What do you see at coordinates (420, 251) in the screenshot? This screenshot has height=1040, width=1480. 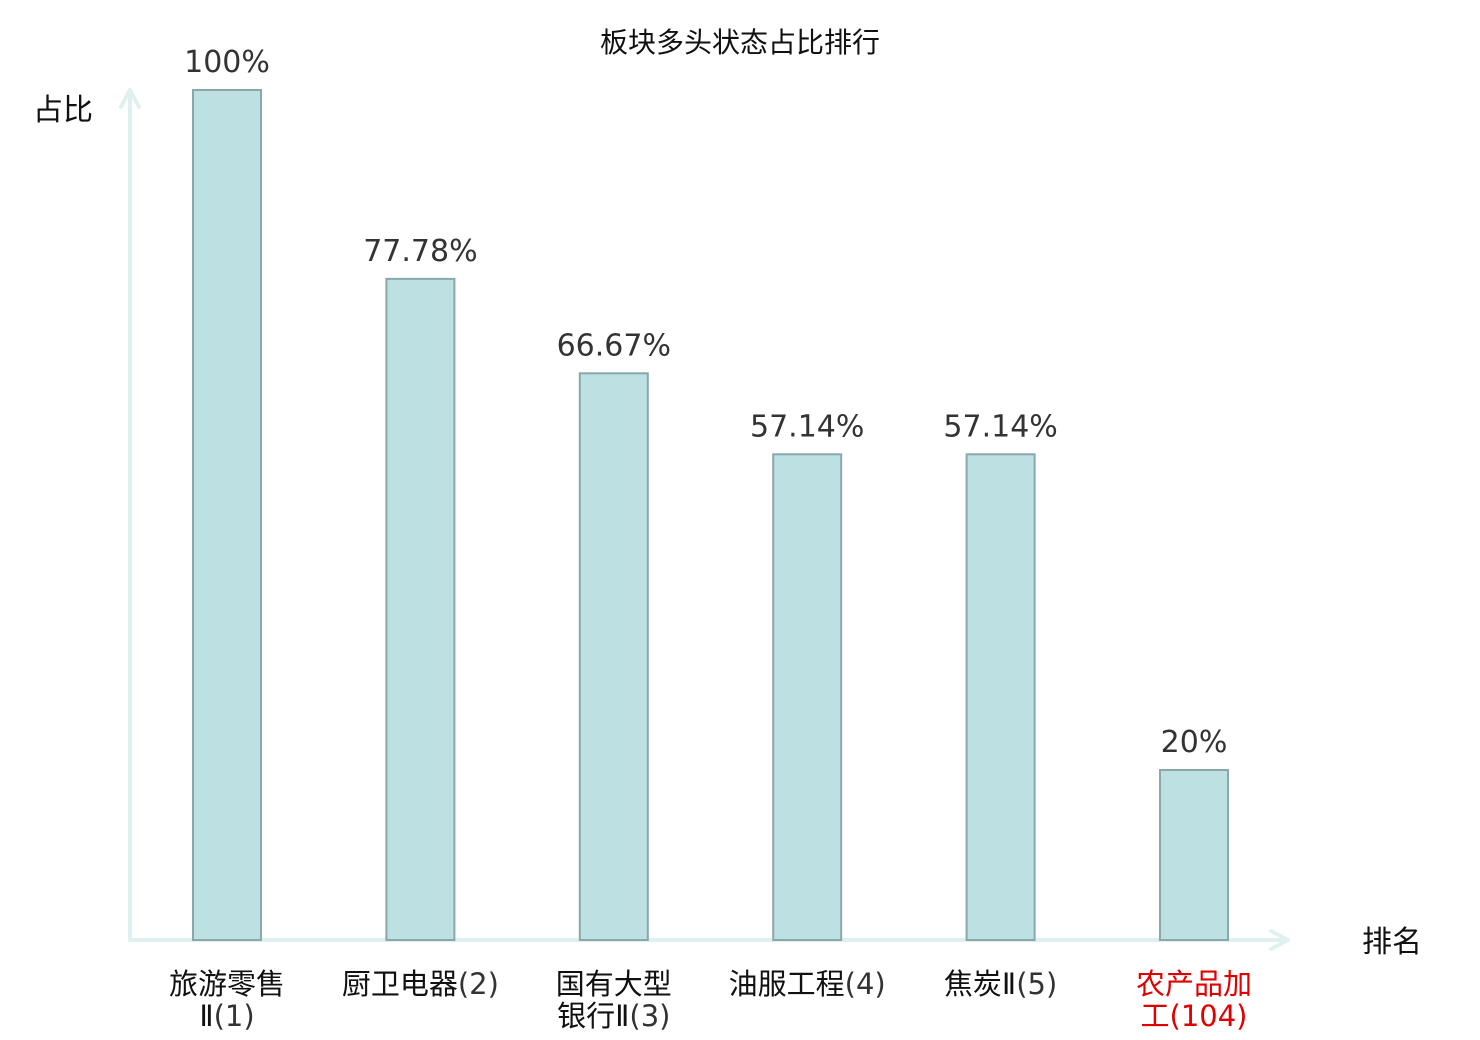 I see `value-label-1: 77.78%` at bounding box center [420, 251].